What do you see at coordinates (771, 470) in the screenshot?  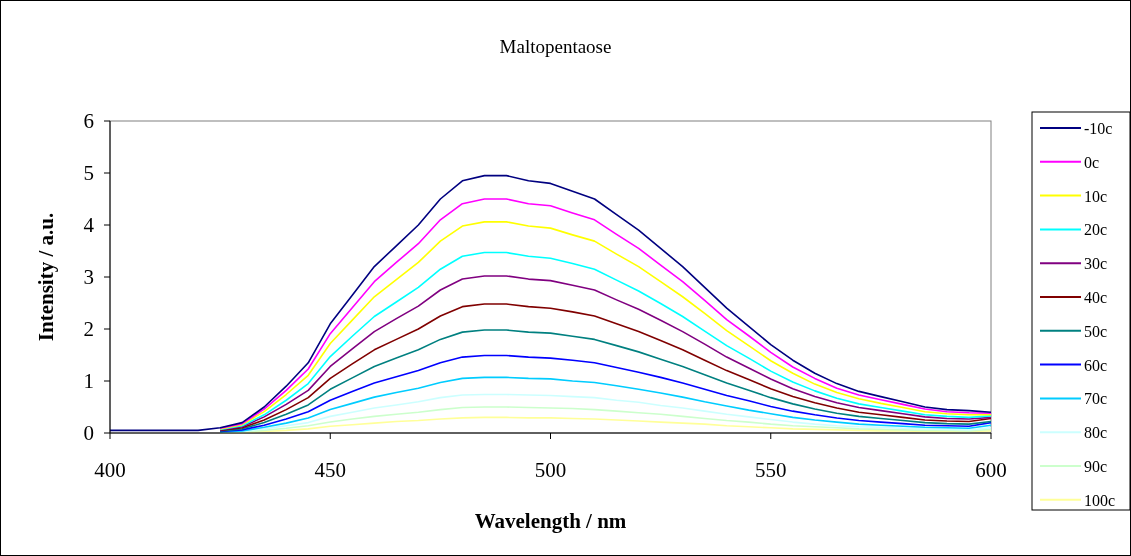 I see `x-tick-label: 550` at bounding box center [771, 470].